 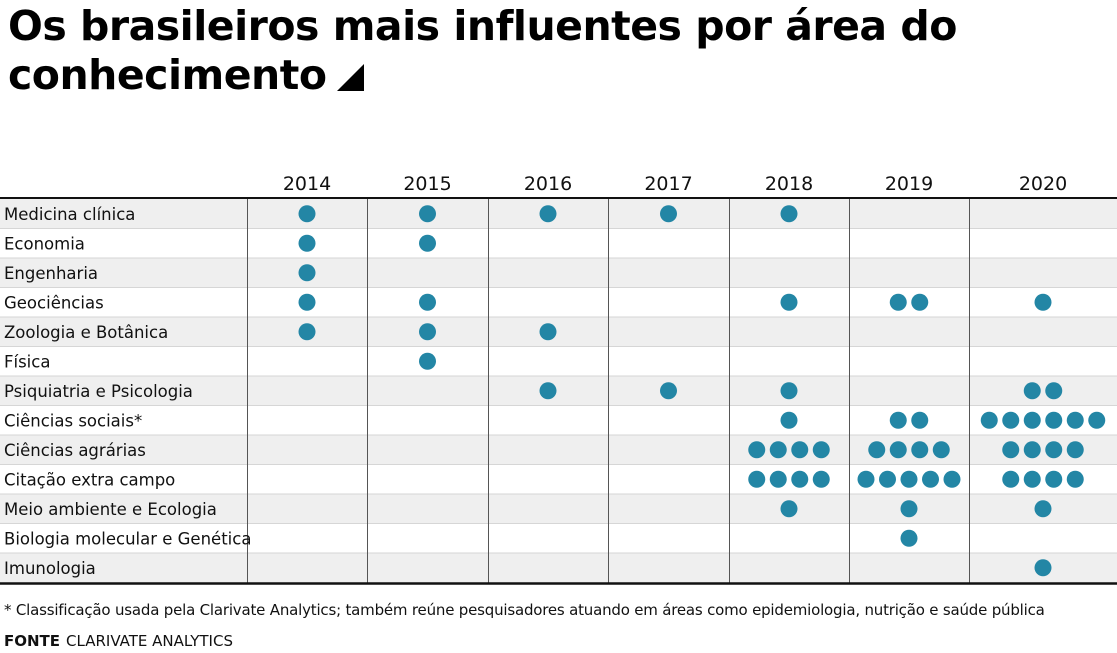 I want to click on source-line: FONTE CLARIVATE ANALYTICS, so click(x=118, y=641).